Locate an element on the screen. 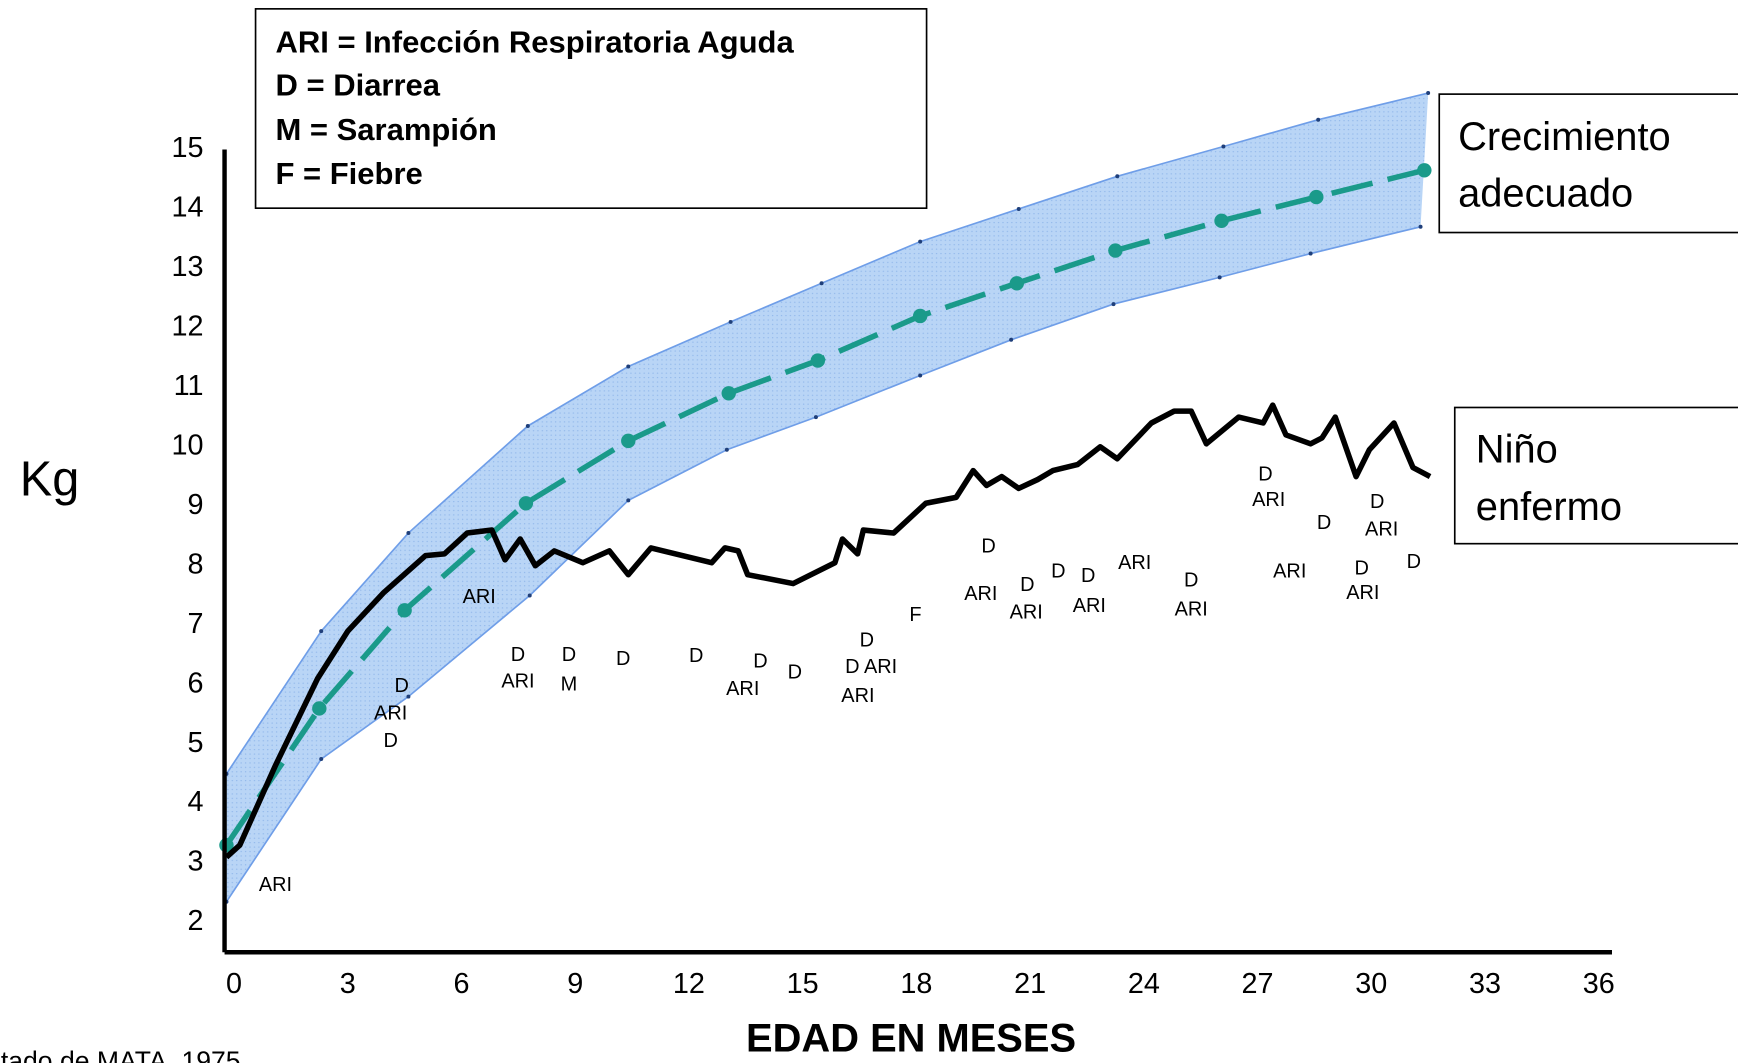 This screenshot has height=1063, width=1738. y-tick-label: 6 is located at coordinates (196, 683).